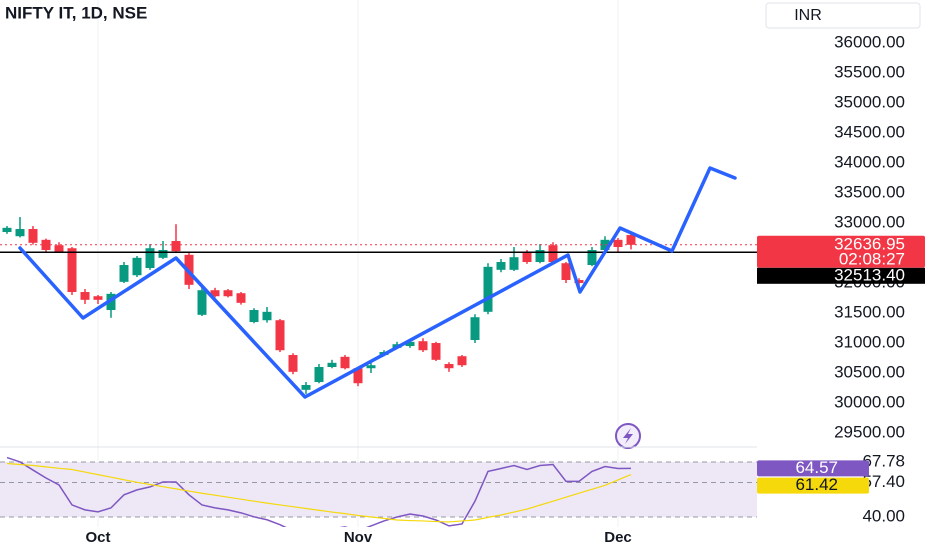  Describe the element at coordinates (869, 72) in the screenshot. I see `y-tick-label: 35500.00` at that location.